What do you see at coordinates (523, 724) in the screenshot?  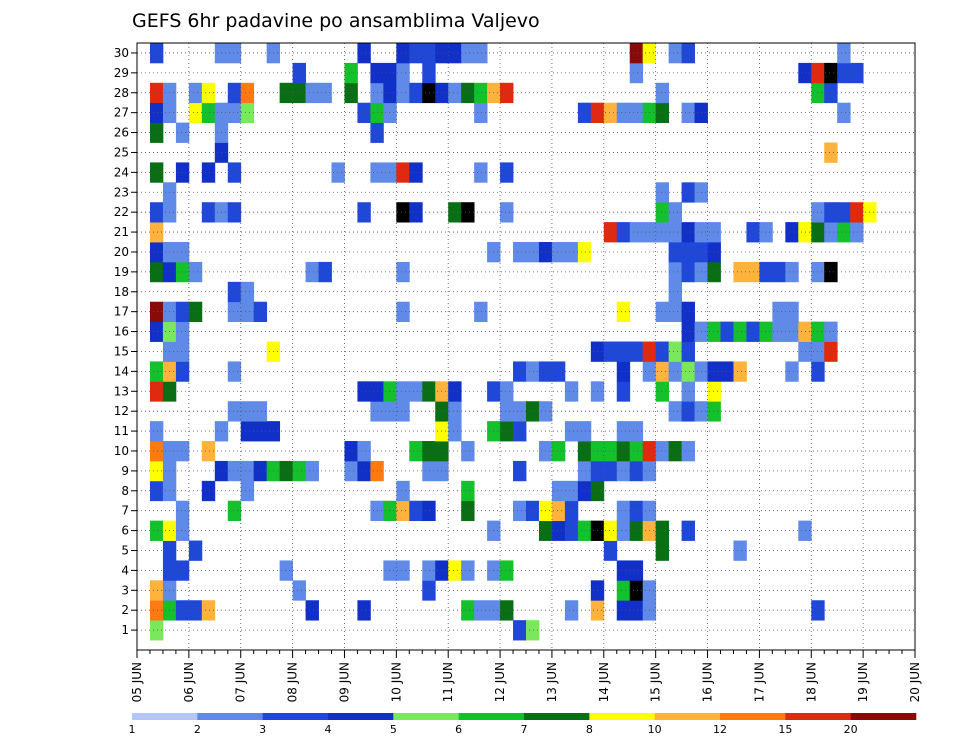 I see `colorbar-legend: 1 2 3 4 5 6 7 8 10 12 15 20` at bounding box center [523, 724].